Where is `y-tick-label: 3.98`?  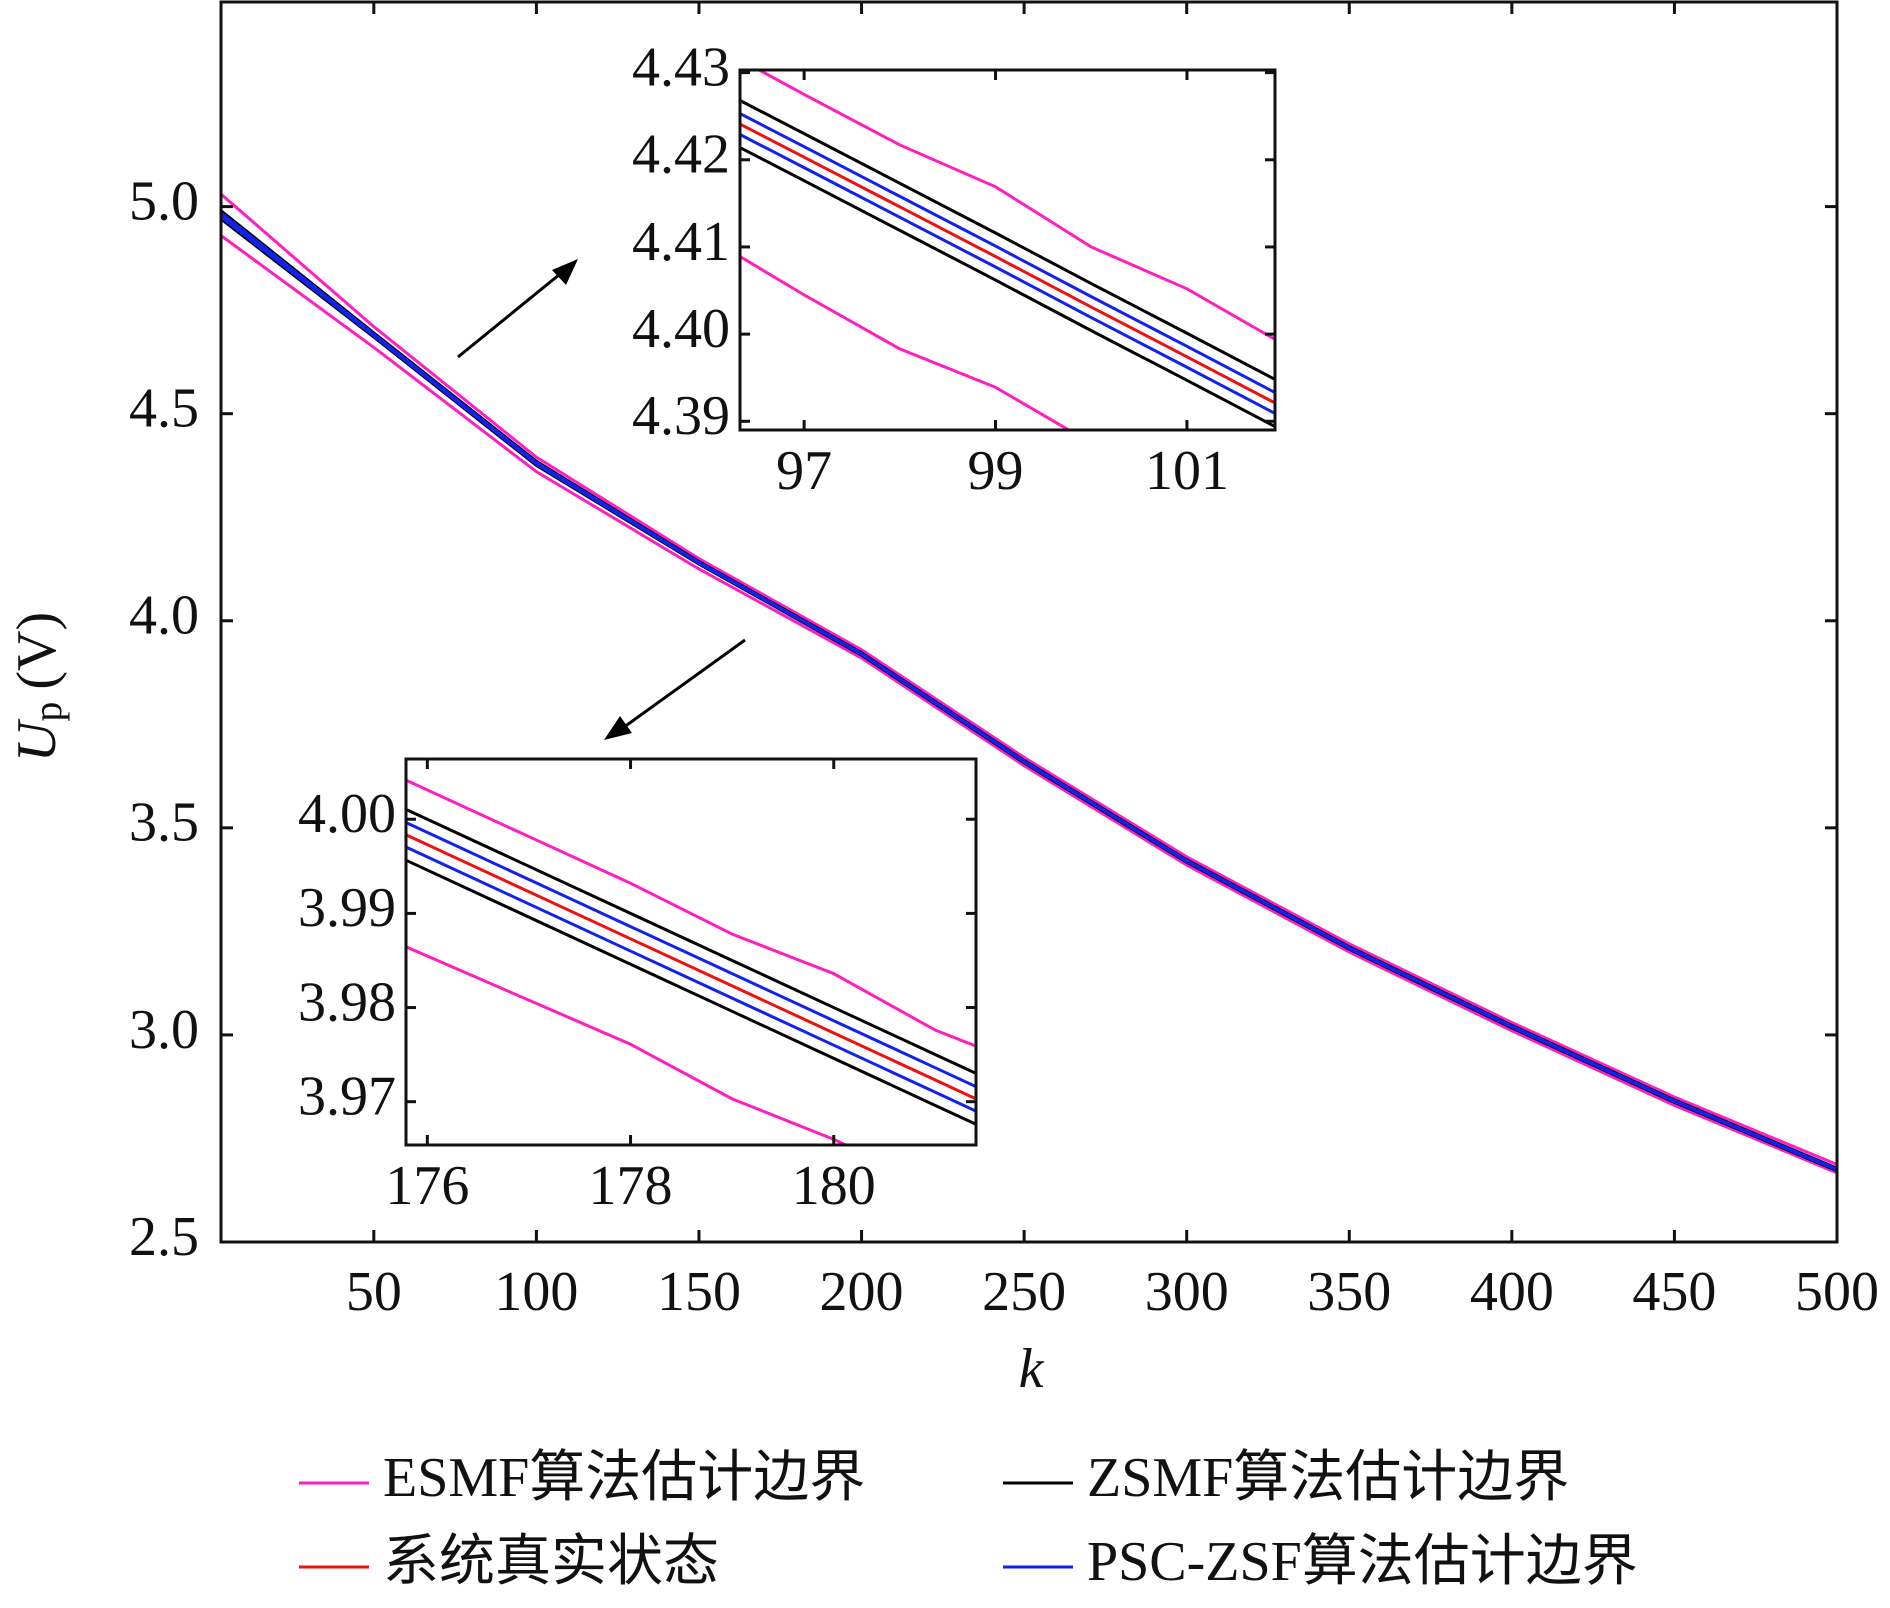
y-tick-label: 3.98 is located at coordinates (347, 1002).